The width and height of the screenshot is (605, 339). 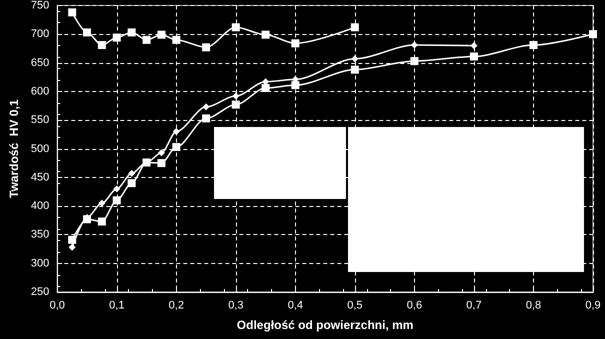 What do you see at coordinates (40, 206) in the screenshot?
I see `y-tick-label: 400` at bounding box center [40, 206].